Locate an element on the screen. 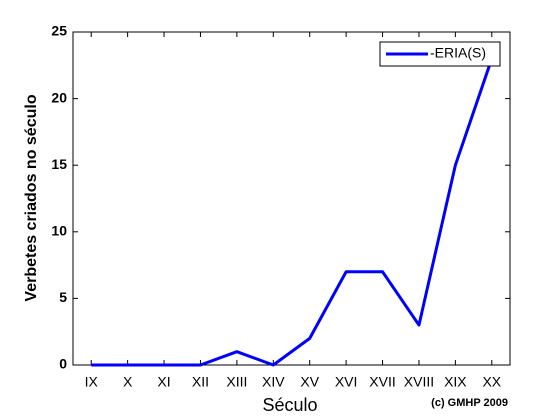 Image resolution: width=560 pixels, height=420 pixels. x-axis-label: Século is located at coordinates (289, 405).